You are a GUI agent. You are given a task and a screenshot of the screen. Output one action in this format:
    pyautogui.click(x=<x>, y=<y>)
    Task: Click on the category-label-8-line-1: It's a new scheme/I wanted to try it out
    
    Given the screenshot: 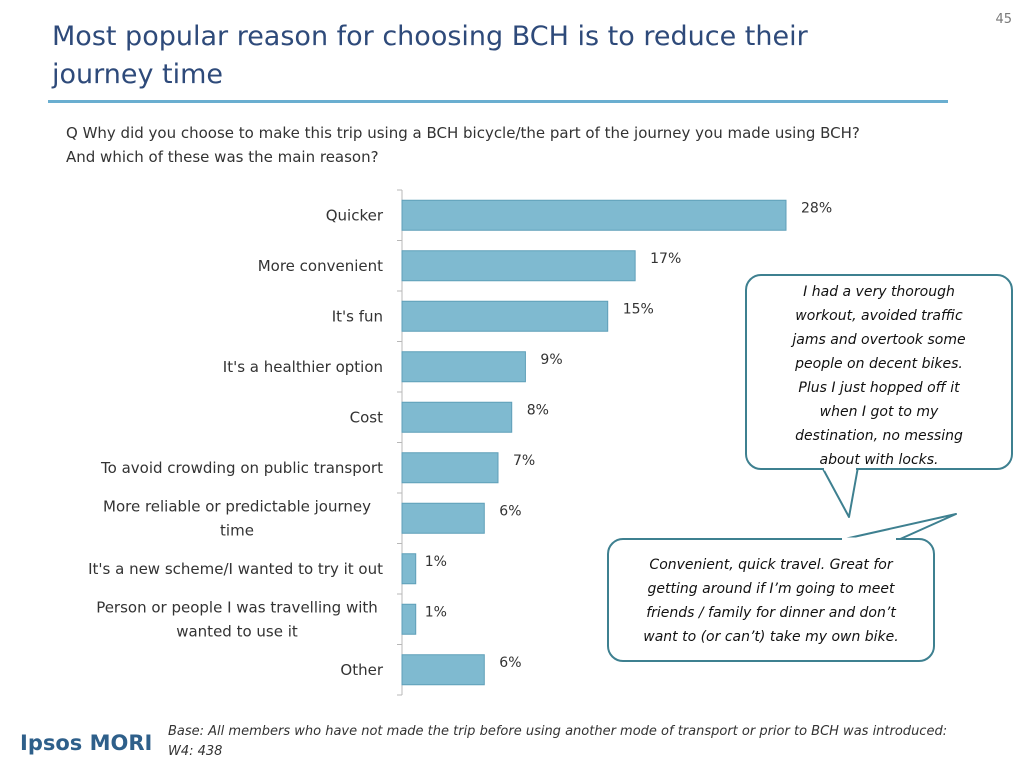 What is the action you would take?
    pyautogui.click(x=235, y=569)
    